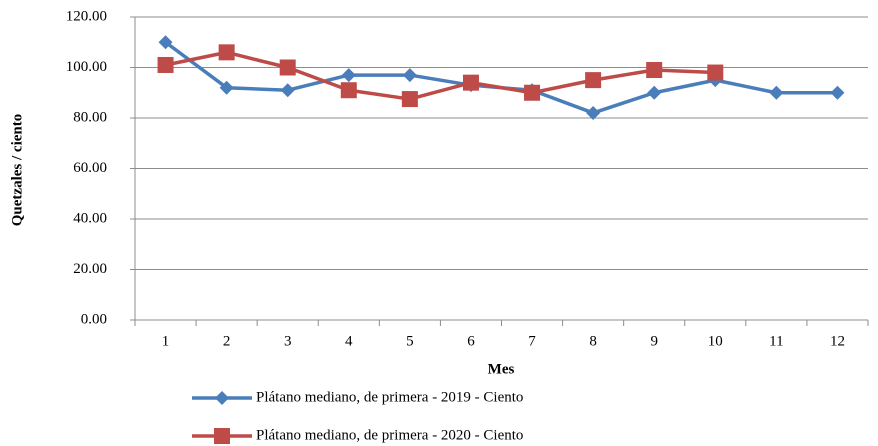 This screenshot has height=446, width=878. What do you see at coordinates (593, 341) in the screenshot?
I see `x-tick-label: 8` at bounding box center [593, 341].